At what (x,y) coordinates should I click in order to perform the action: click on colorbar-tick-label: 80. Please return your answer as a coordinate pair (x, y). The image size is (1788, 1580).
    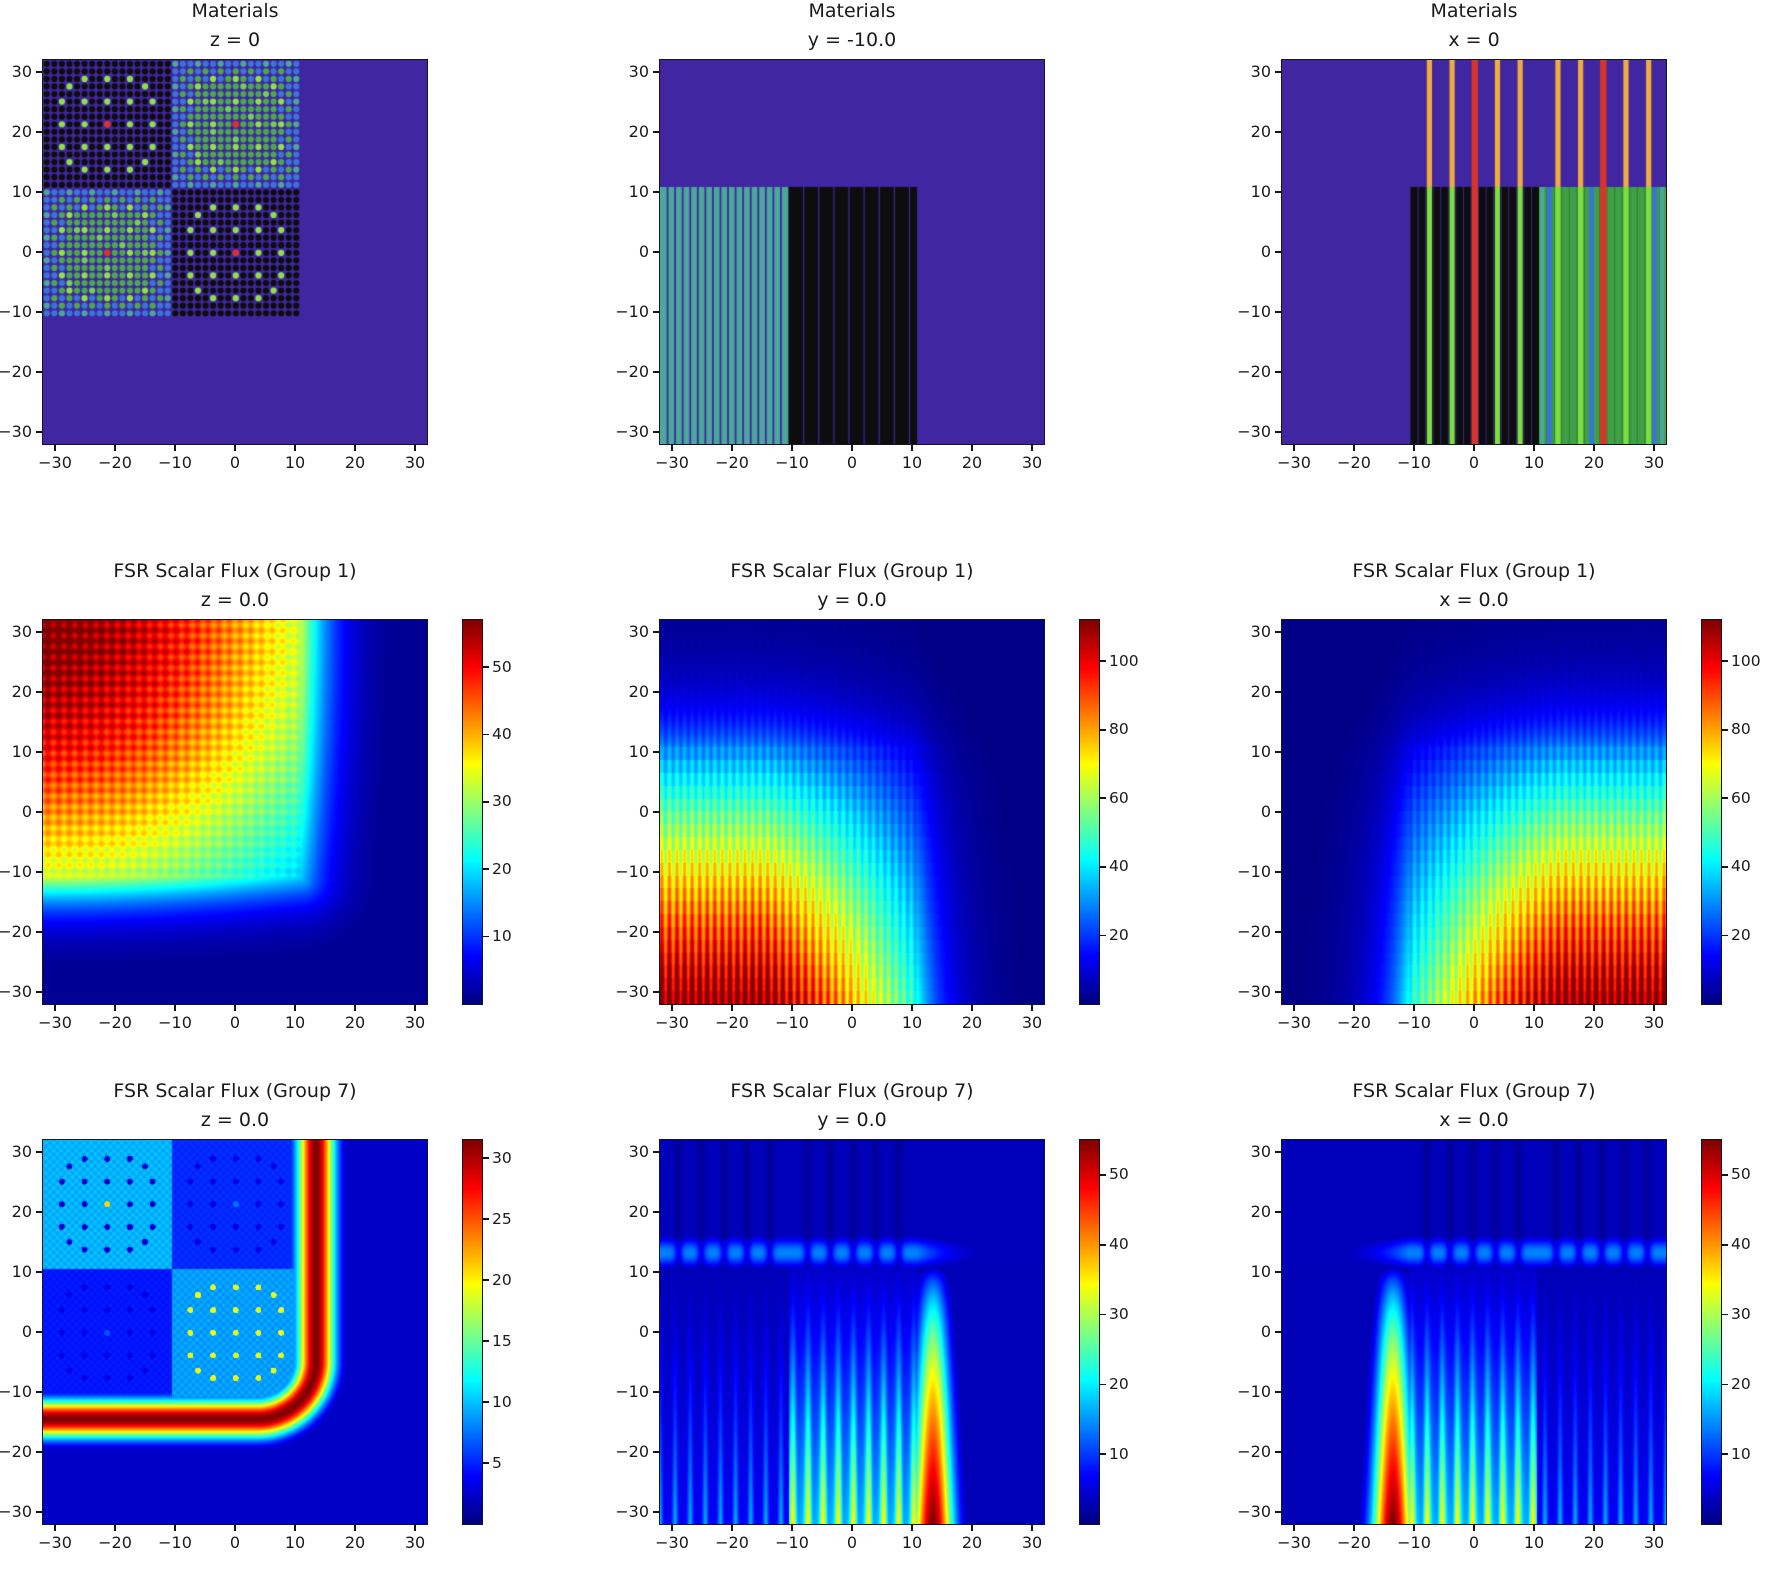
    Looking at the image, I should click on (1119, 729).